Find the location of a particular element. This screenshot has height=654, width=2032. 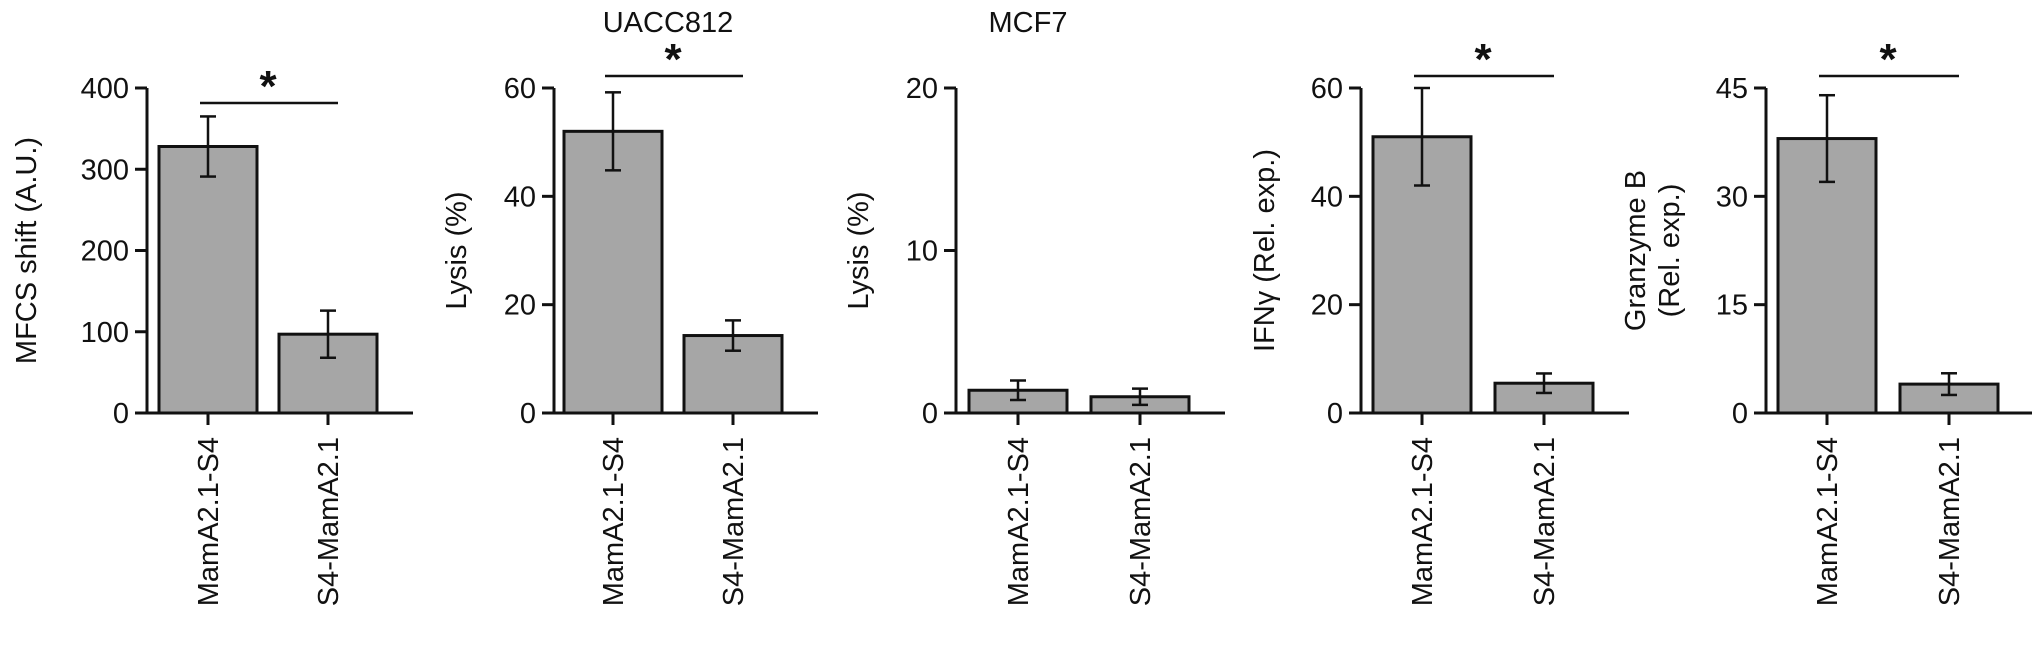

y-tick-label: 15 is located at coordinates (1732, 306).